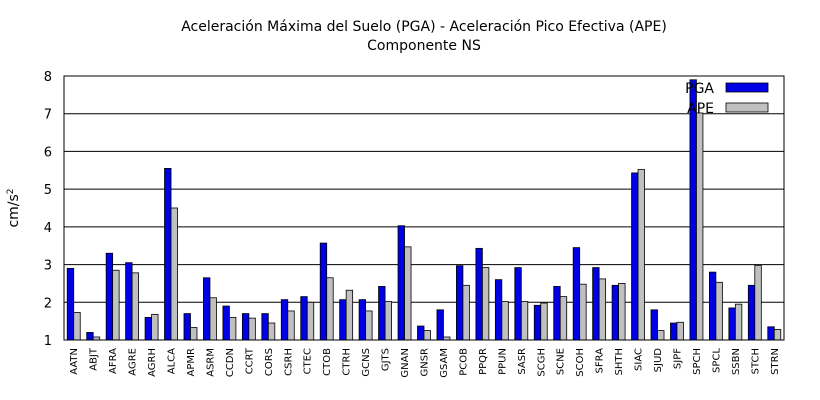 The width and height of the screenshot is (820, 400). I want to click on bar-ape-agre, so click(135, 306).